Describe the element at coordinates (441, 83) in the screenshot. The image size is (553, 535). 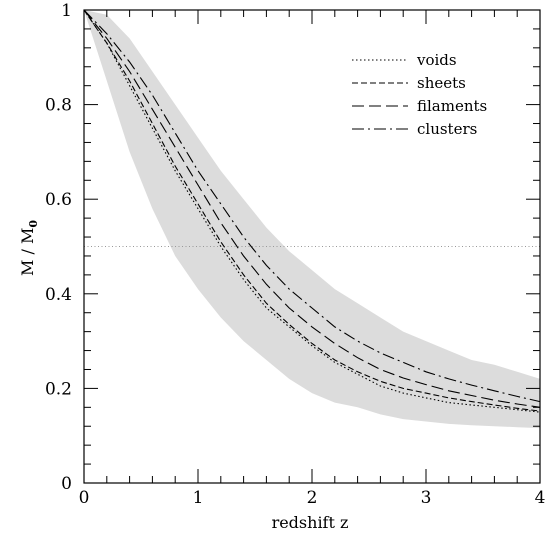
I see `legend-label-sheets: sheets` at that location.